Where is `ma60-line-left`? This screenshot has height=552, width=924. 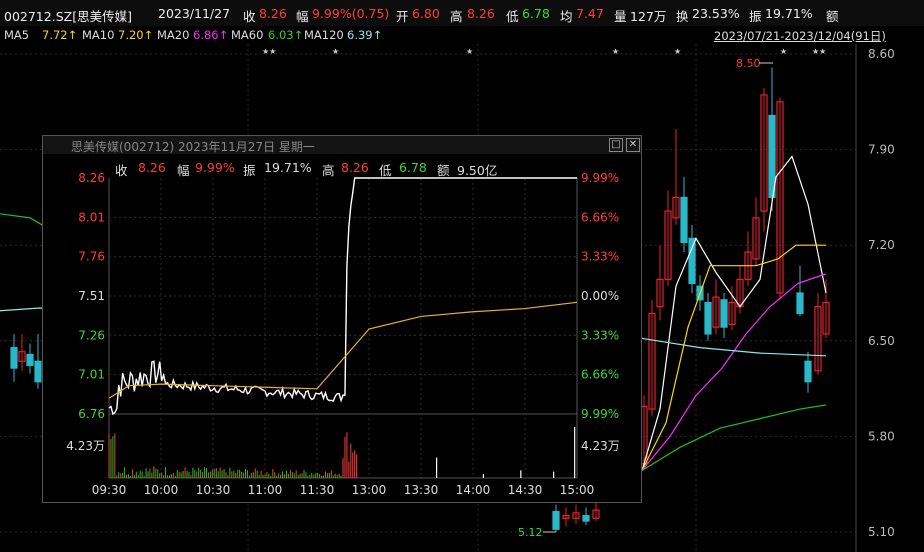
ma60-line-left is located at coordinates (22, 220).